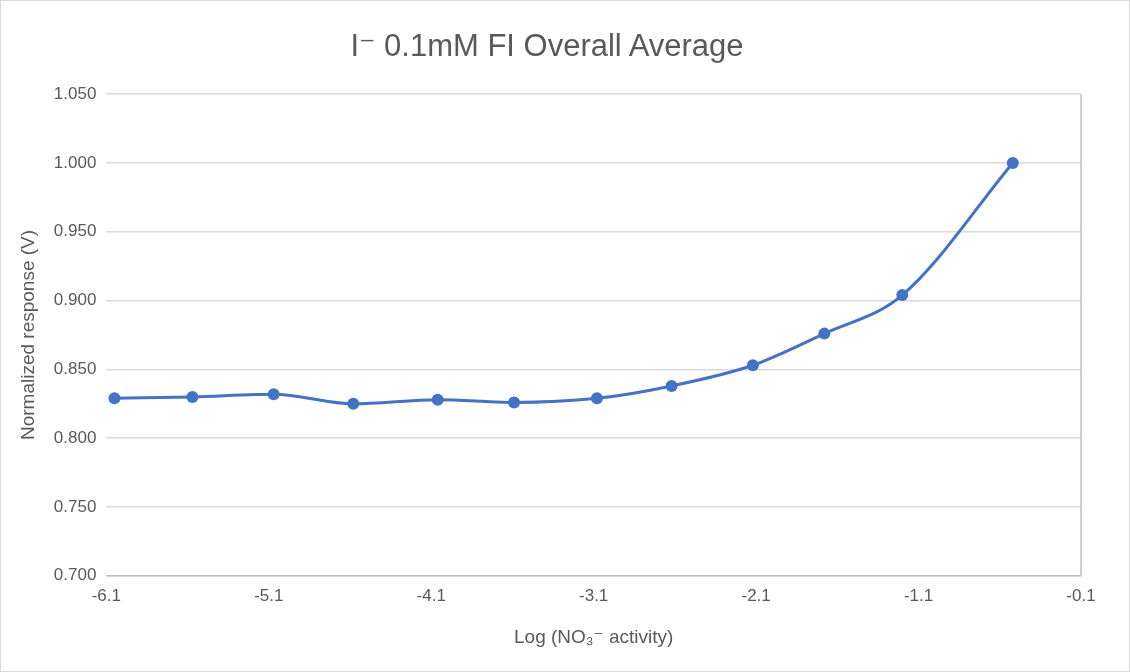 The height and width of the screenshot is (672, 1130). I want to click on y-tick-label: 0.950, so click(75, 231).